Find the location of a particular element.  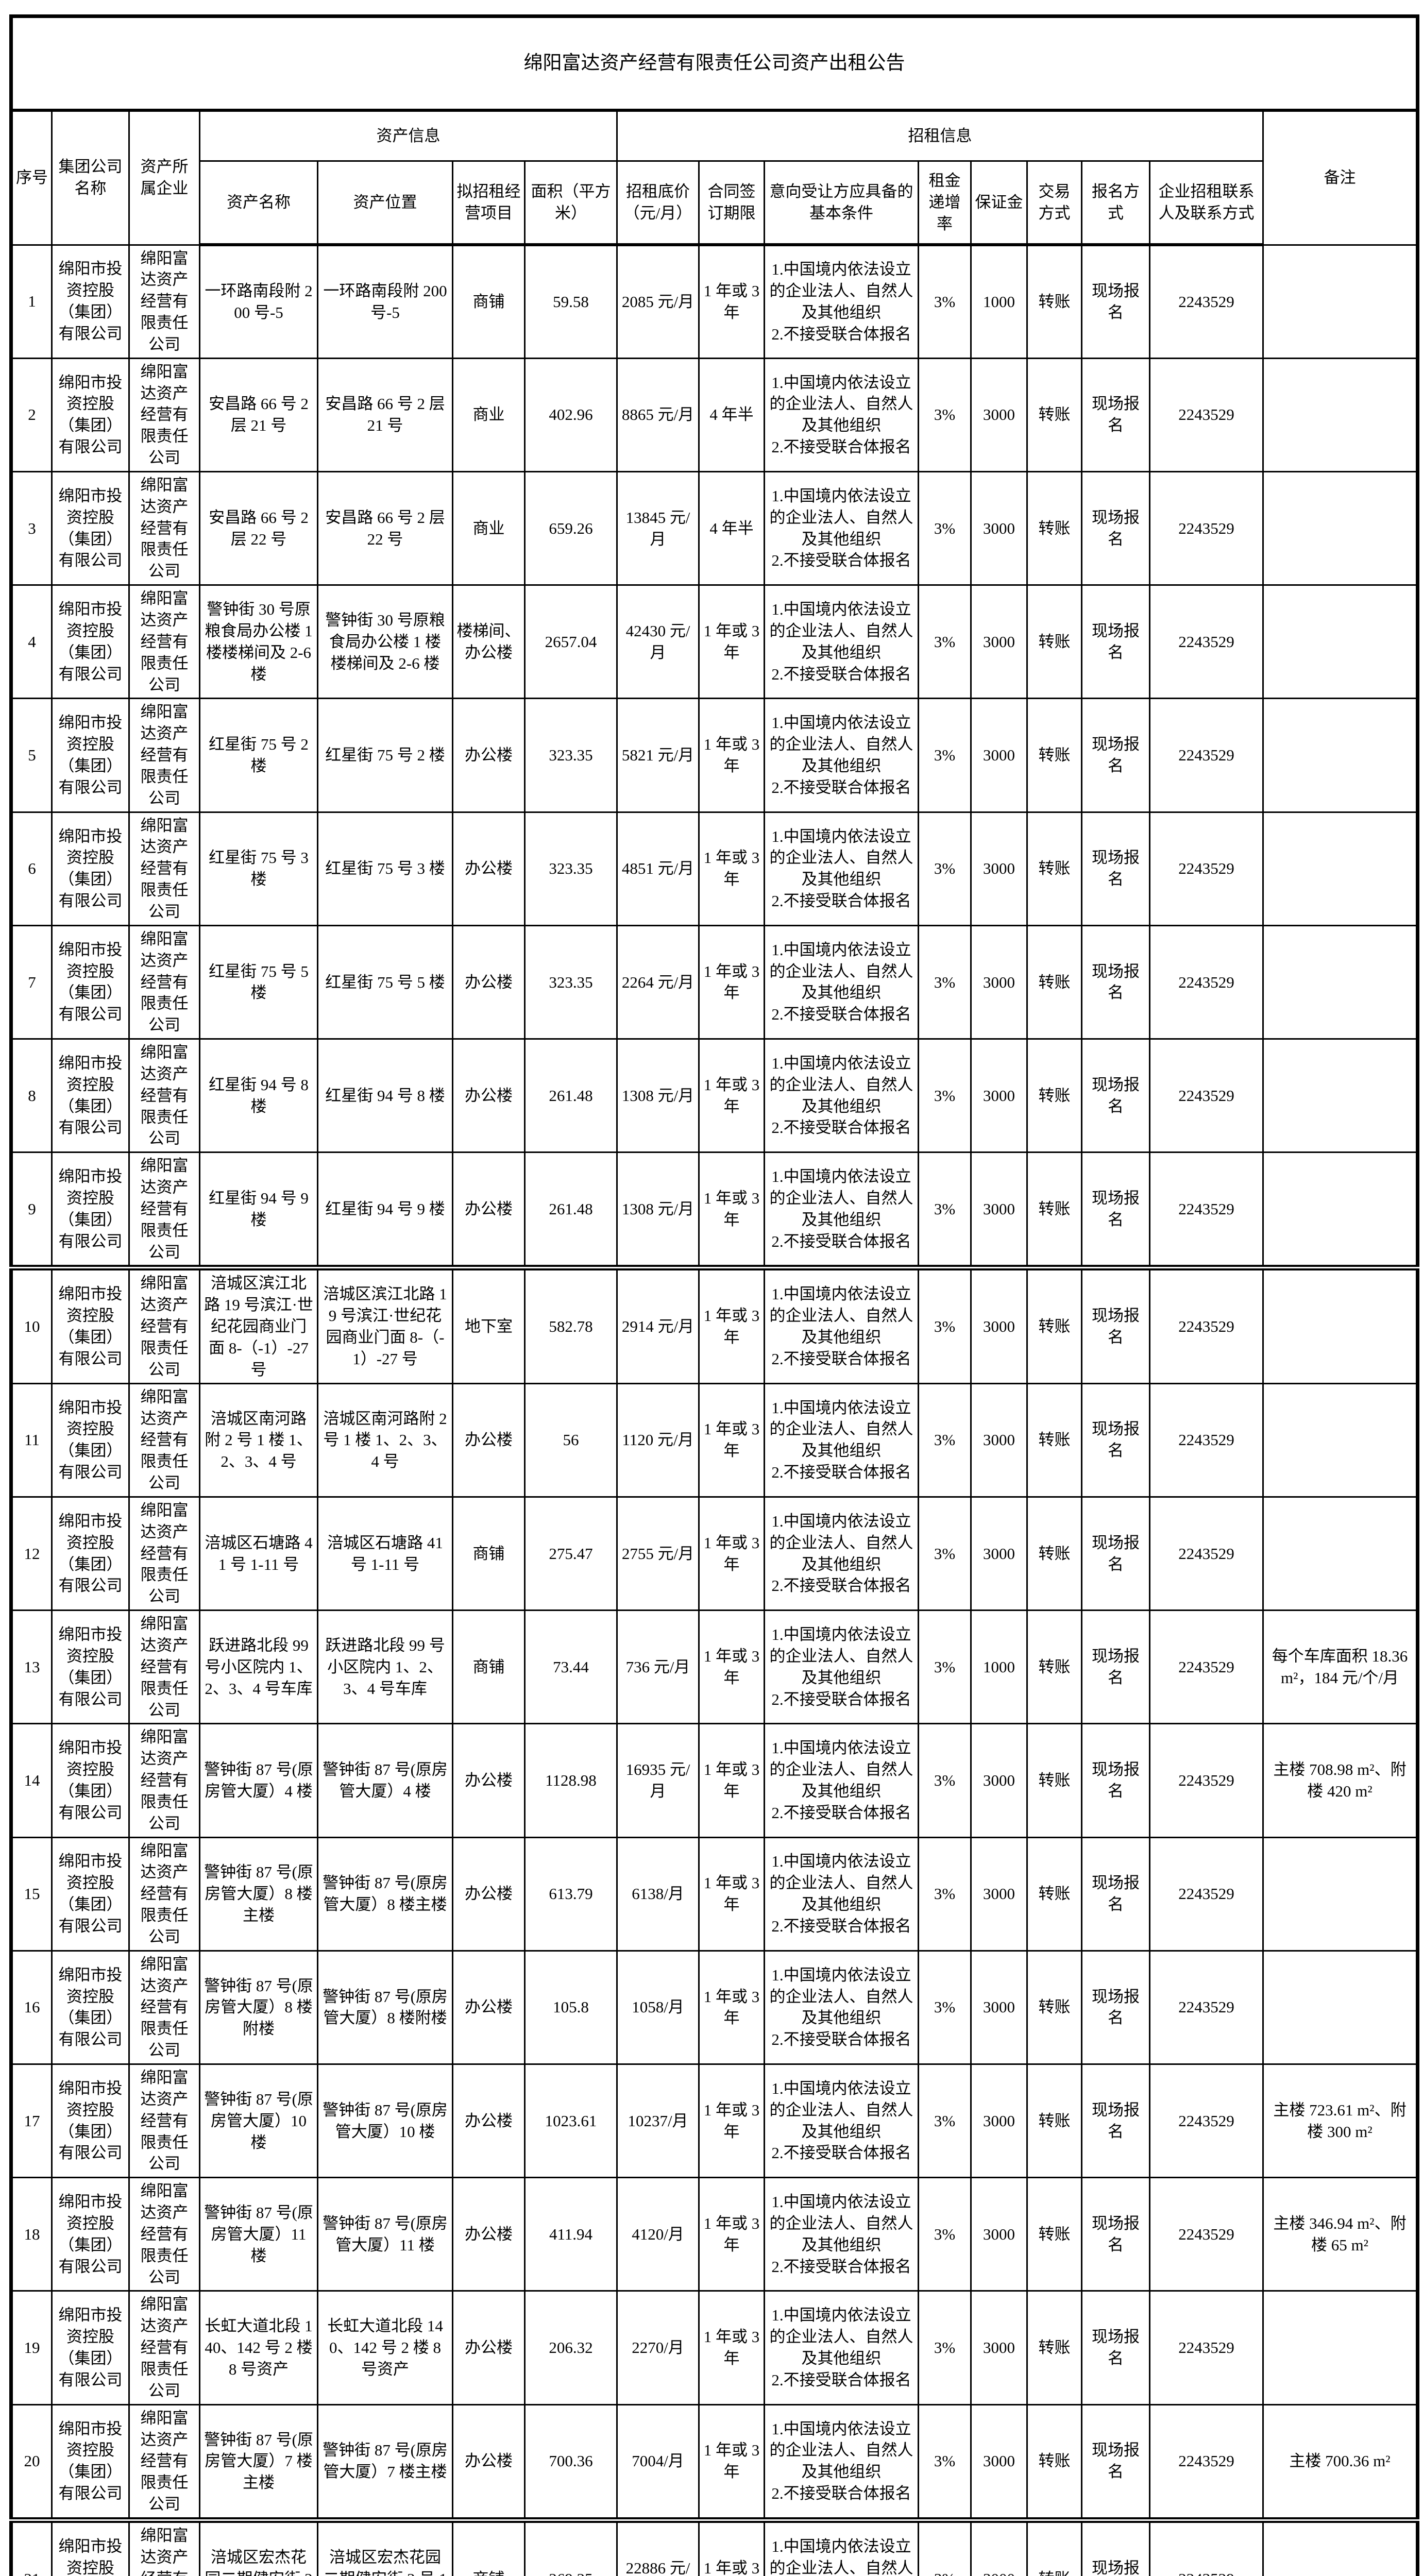

contract-term-cell: 4 年半 is located at coordinates (731, 528).